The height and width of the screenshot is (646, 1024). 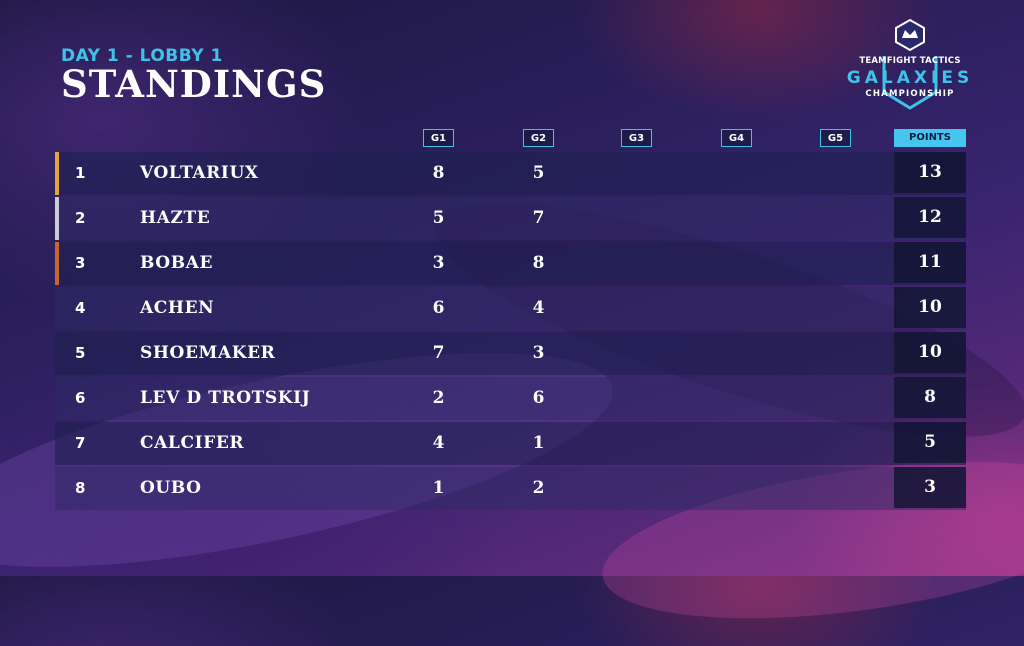 I want to click on game-1-placement: 1, so click(x=438, y=488).